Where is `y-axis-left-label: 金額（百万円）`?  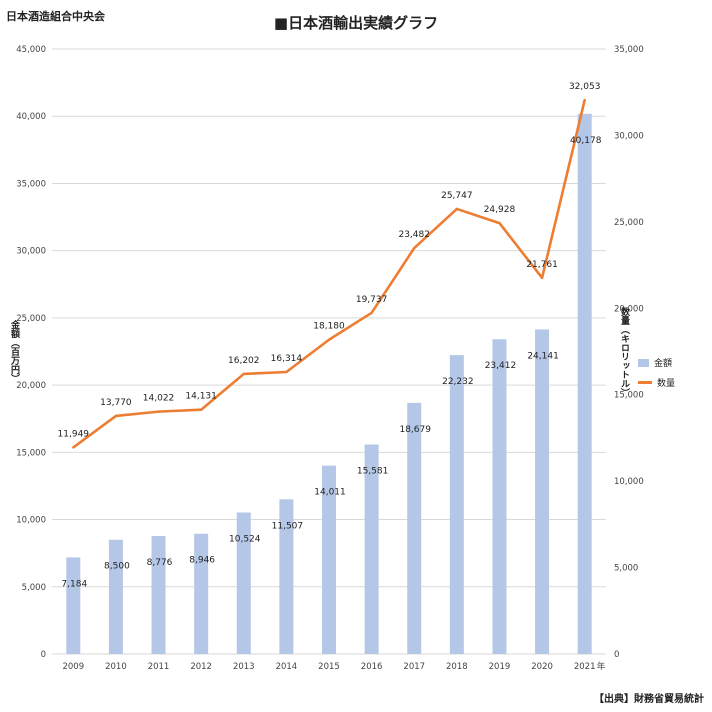 y-axis-left-label: 金額（百万円） is located at coordinates (14, 351).